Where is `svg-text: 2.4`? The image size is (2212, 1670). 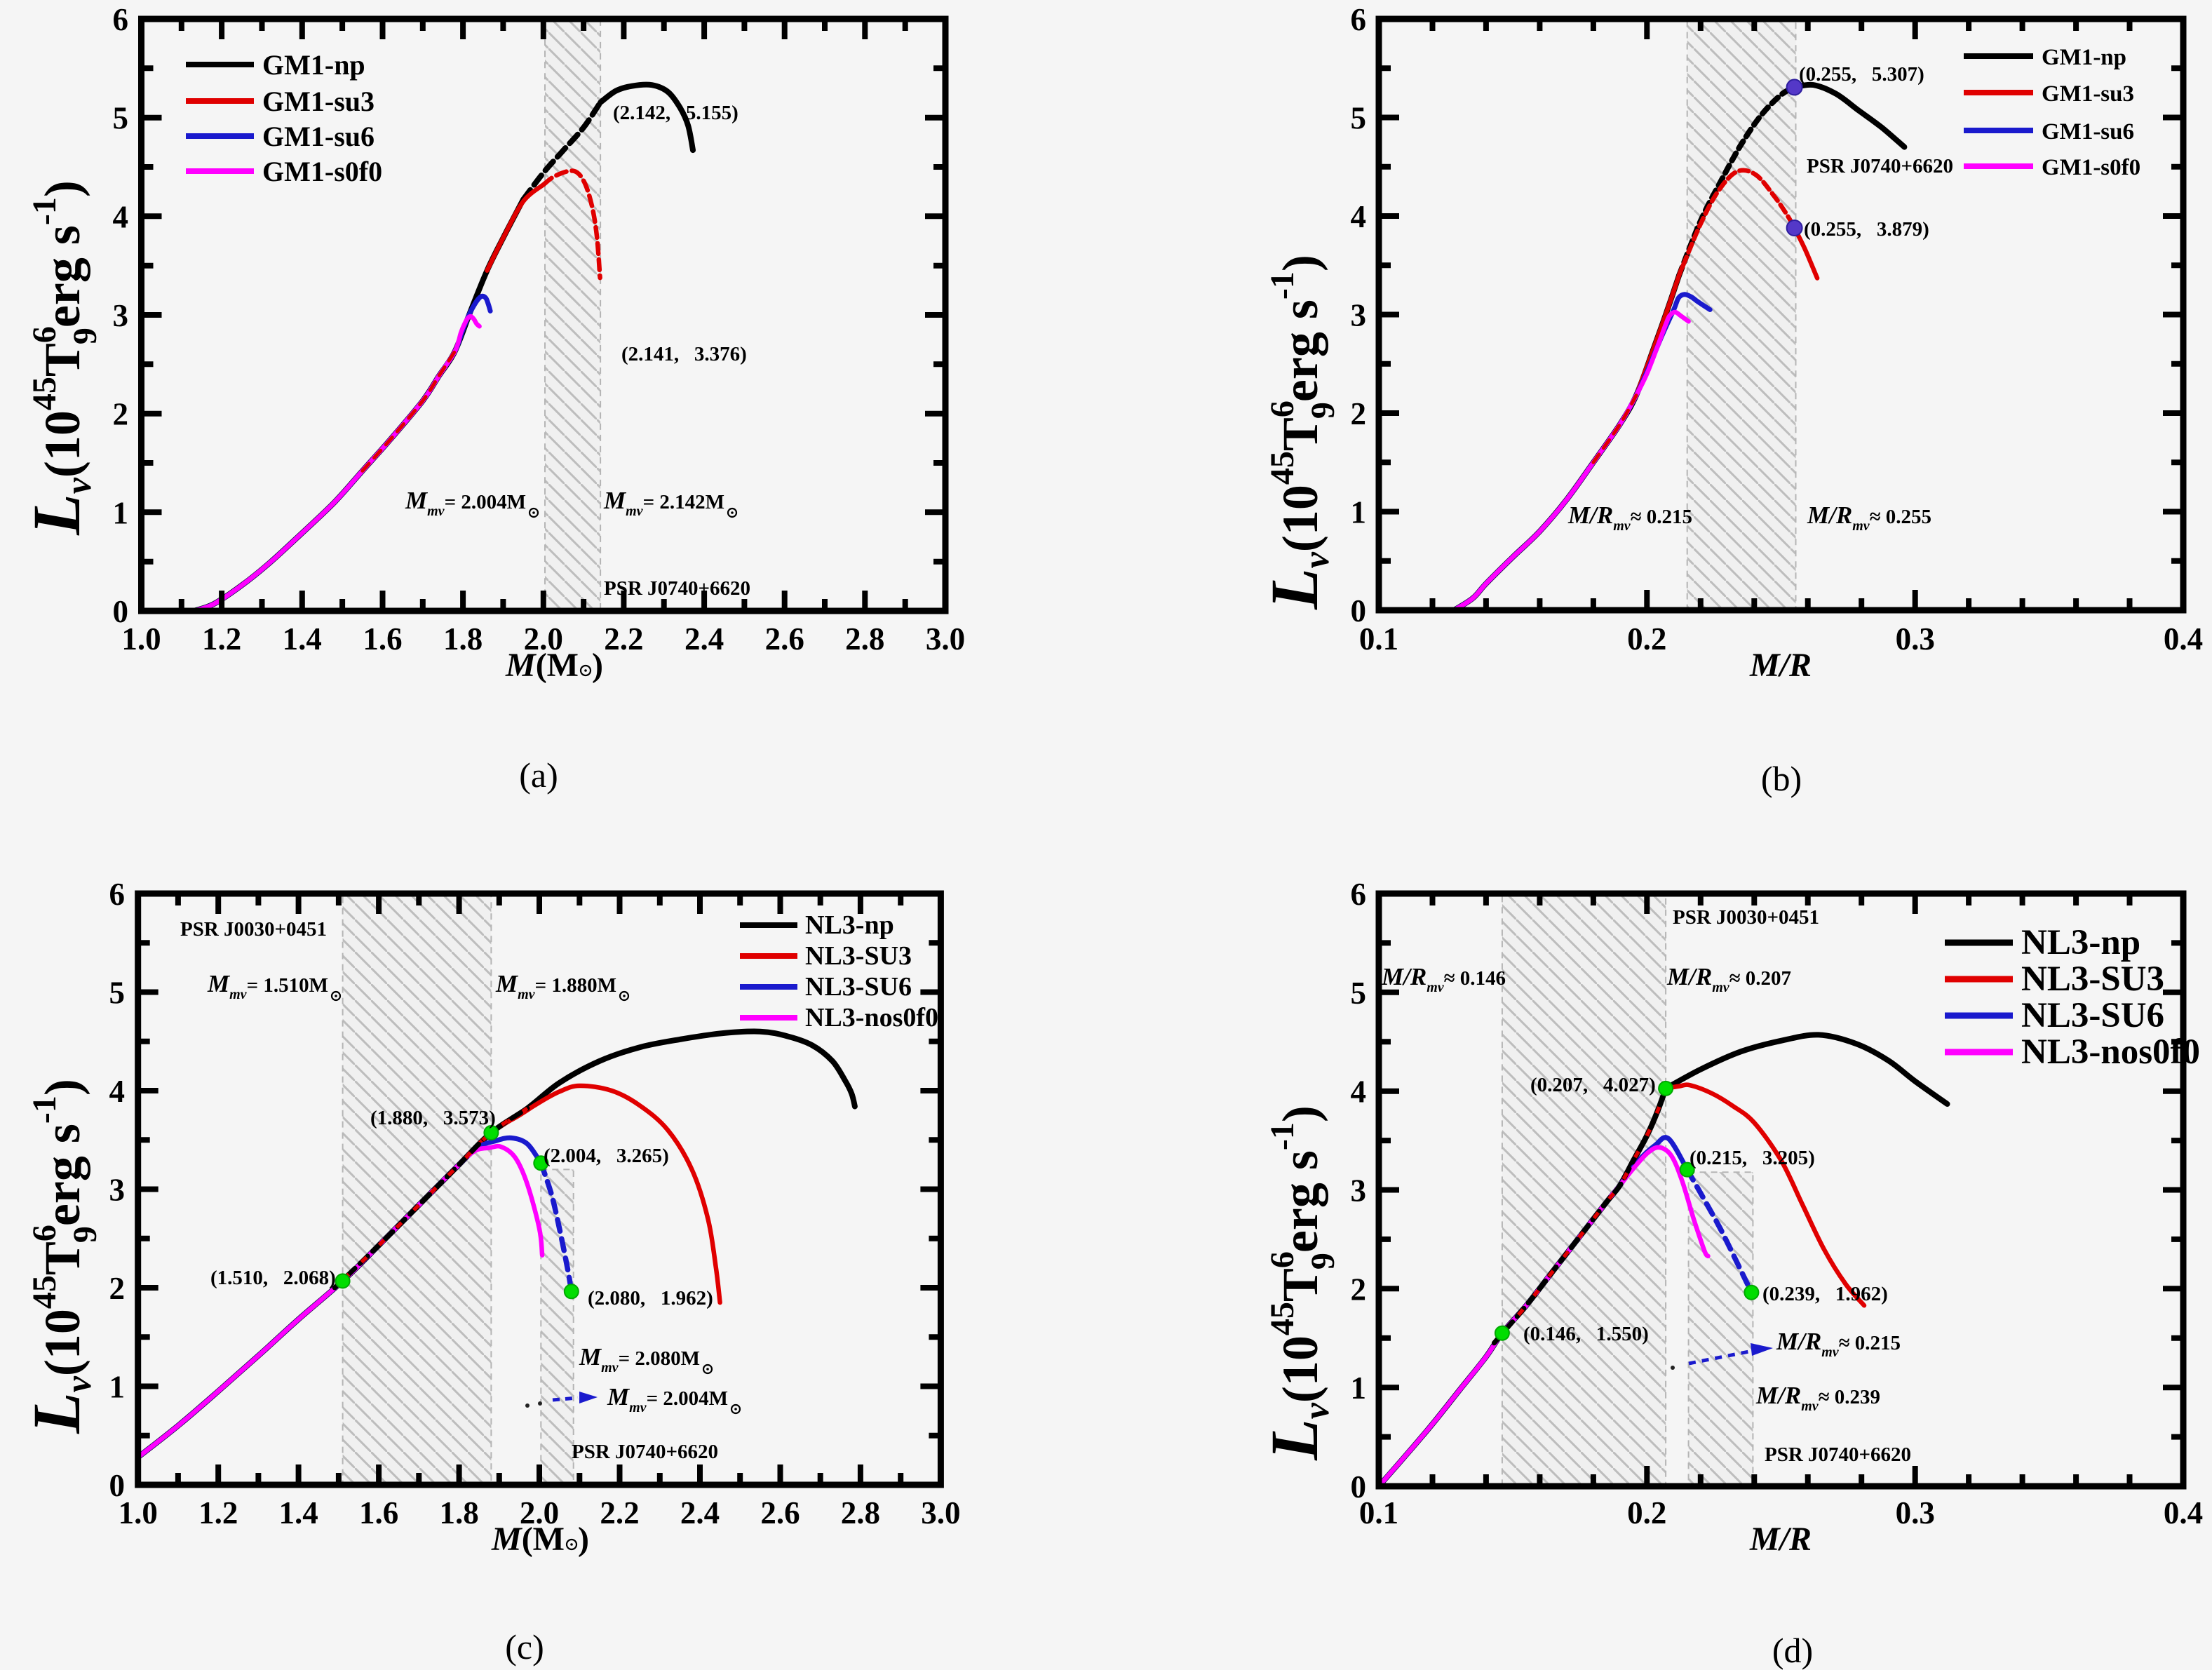 svg-text: 2.4 is located at coordinates (704, 638).